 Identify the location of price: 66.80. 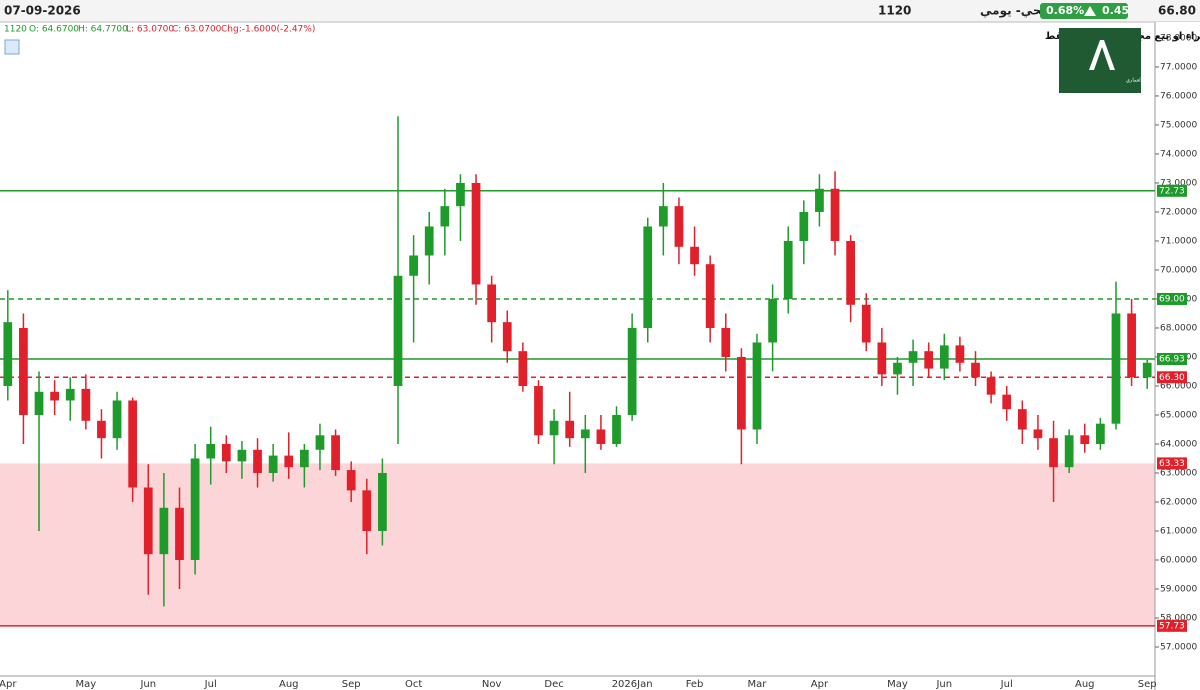
(1177, 11).